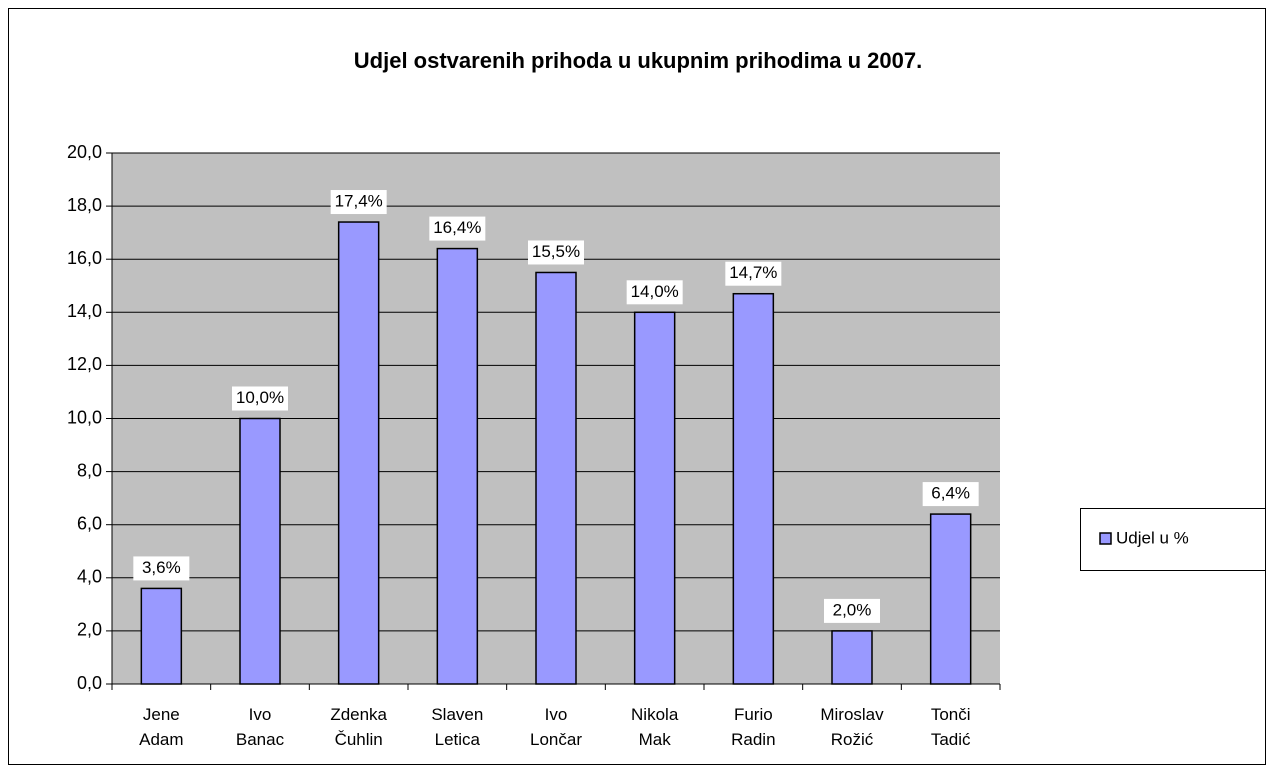  What do you see at coordinates (260, 739) in the screenshot?
I see `x-tick-label-line: Banac` at bounding box center [260, 739].